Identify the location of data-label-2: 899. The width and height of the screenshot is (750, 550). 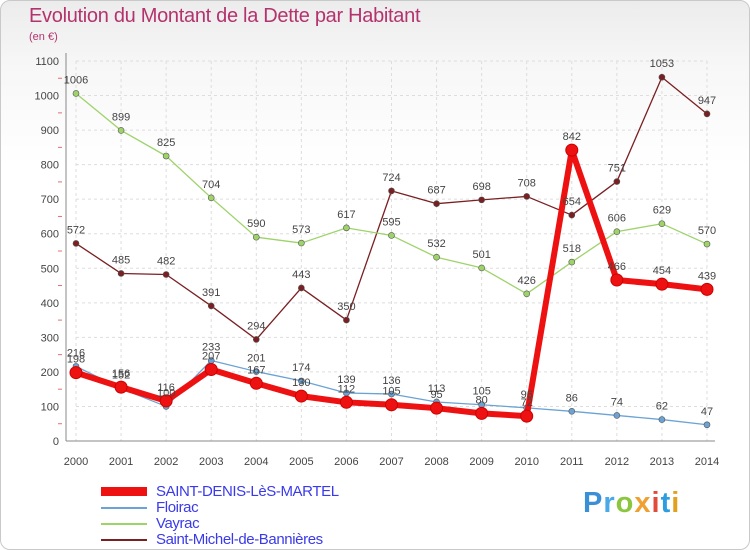
(121, 117).